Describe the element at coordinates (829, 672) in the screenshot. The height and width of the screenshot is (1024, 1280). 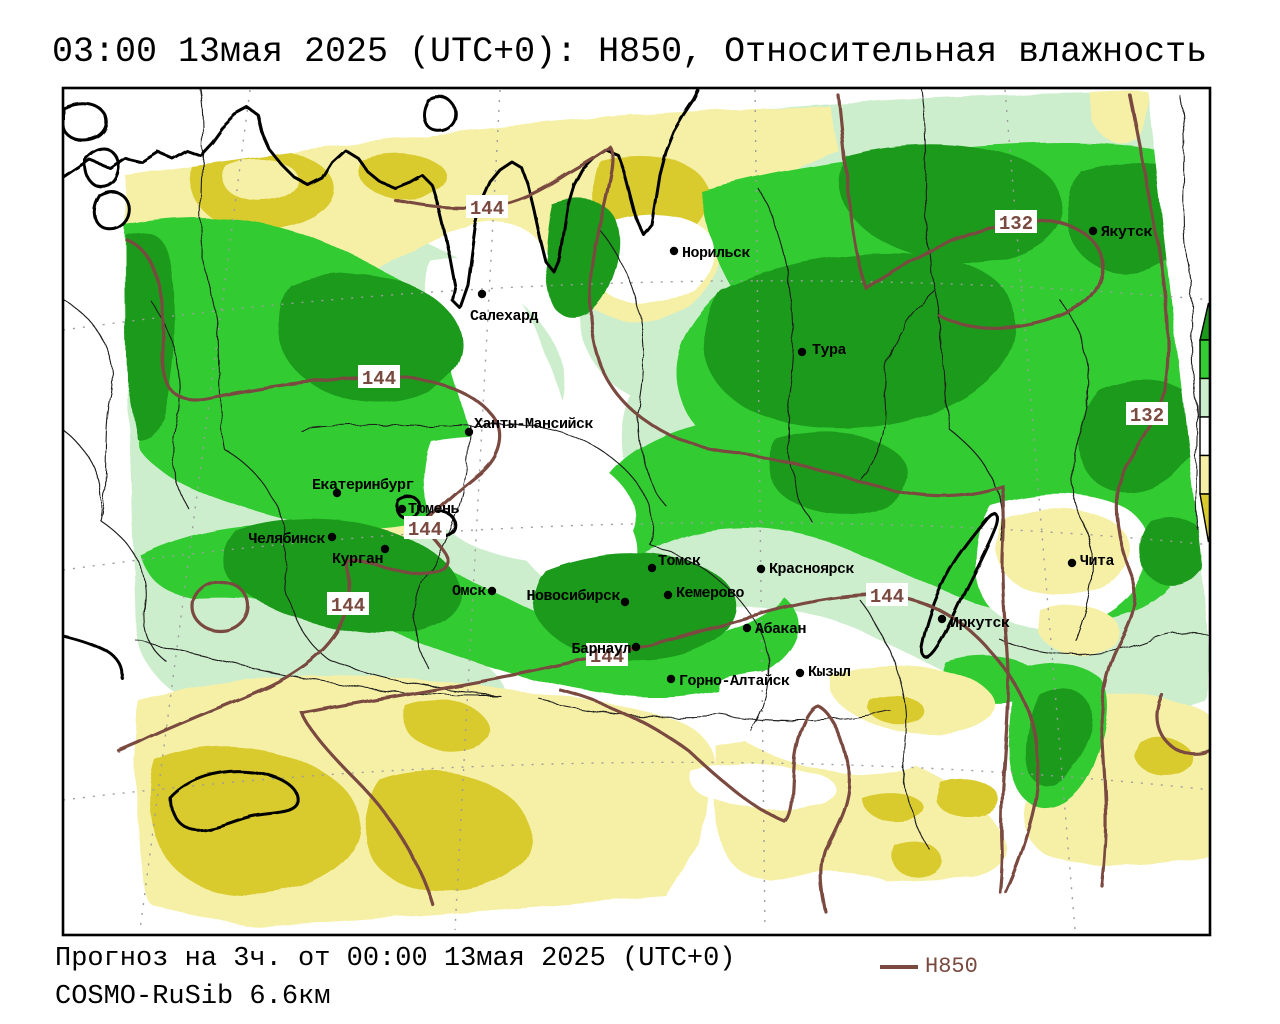
I see `city-label: Кызыл` at that location.